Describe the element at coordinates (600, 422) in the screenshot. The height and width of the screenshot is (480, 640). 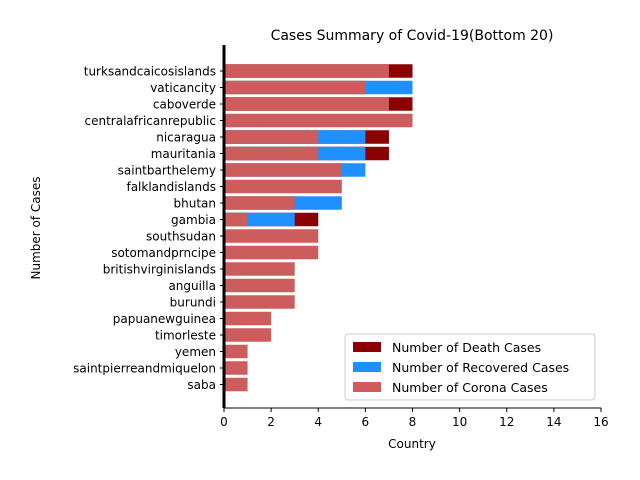
I see `x-tick-label: 16` at that location.